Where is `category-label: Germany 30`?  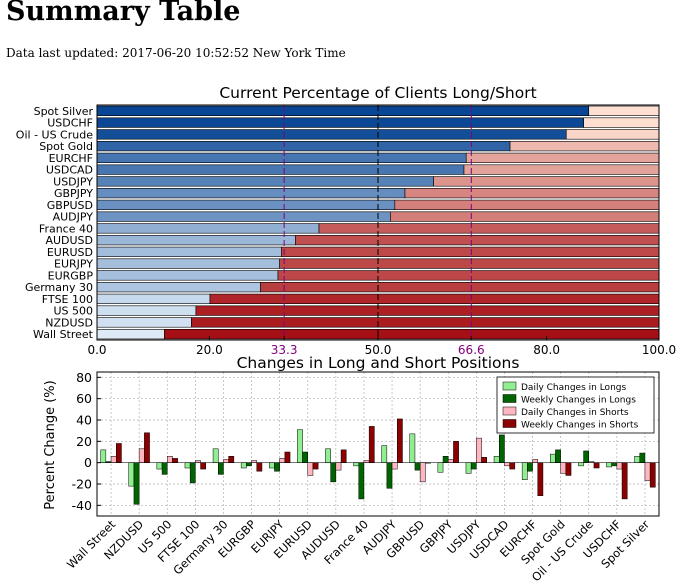
category-label: Germany 30 is located at coordinates (59, 287).